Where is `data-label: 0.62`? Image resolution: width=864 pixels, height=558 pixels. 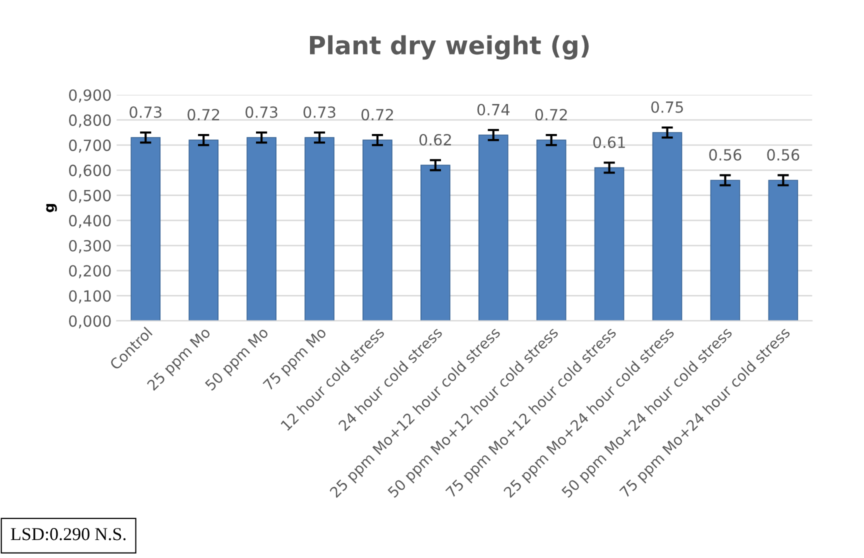
data-label: 0.62 is located at coordinates (435, 140).